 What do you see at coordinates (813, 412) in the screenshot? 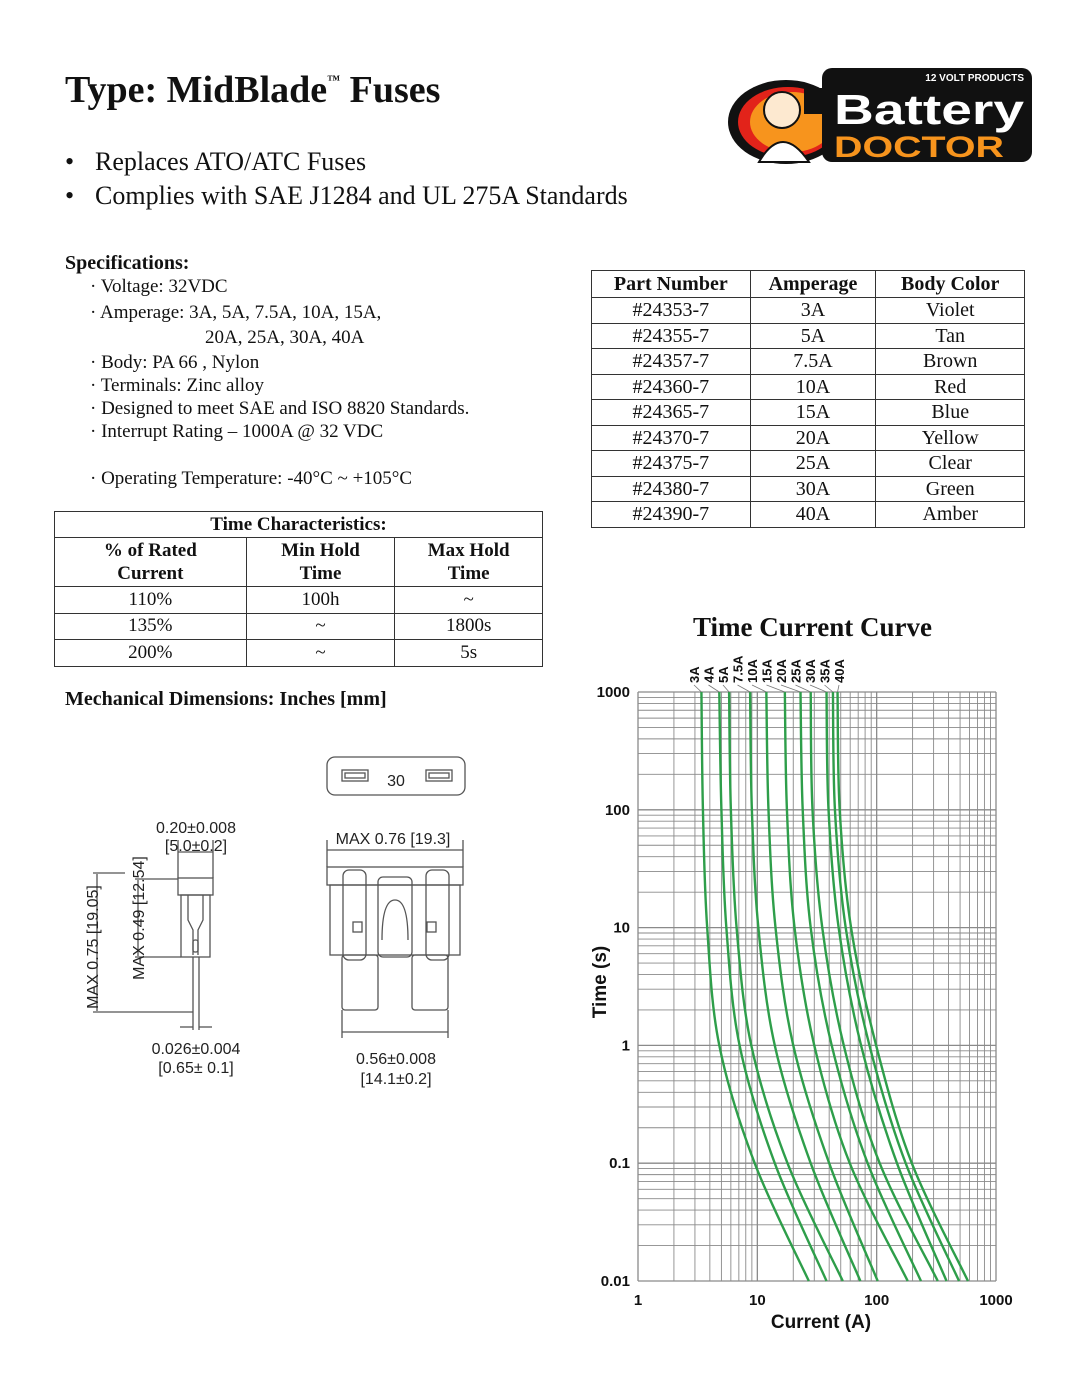
I see `table-cell: 15A` at bounding box center [813, 412].